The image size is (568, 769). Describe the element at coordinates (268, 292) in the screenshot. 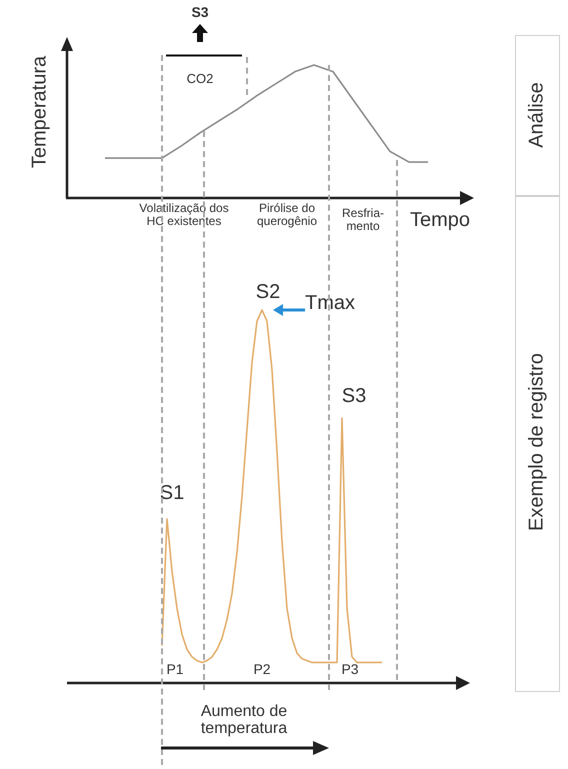

I see `text: S2` at that location.